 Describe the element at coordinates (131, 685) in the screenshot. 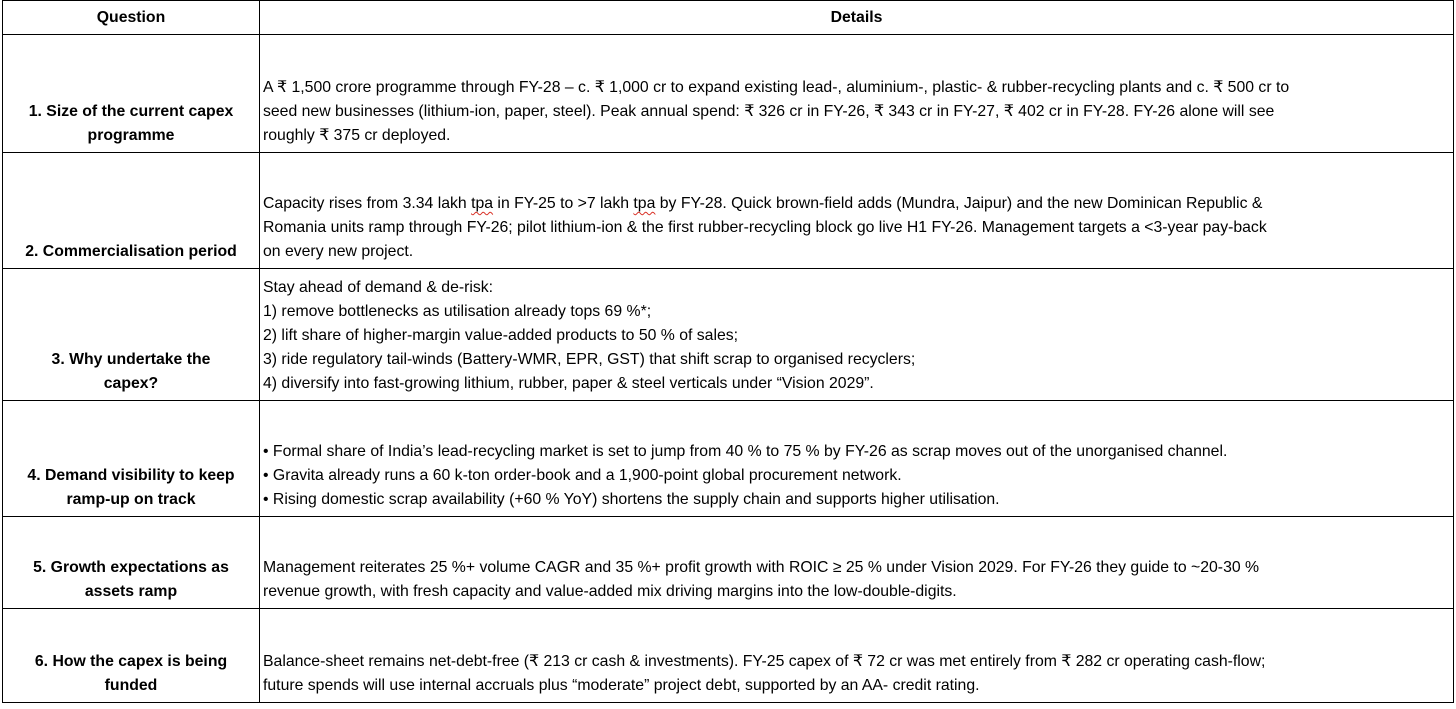

I see `question-line: funded` at that location.